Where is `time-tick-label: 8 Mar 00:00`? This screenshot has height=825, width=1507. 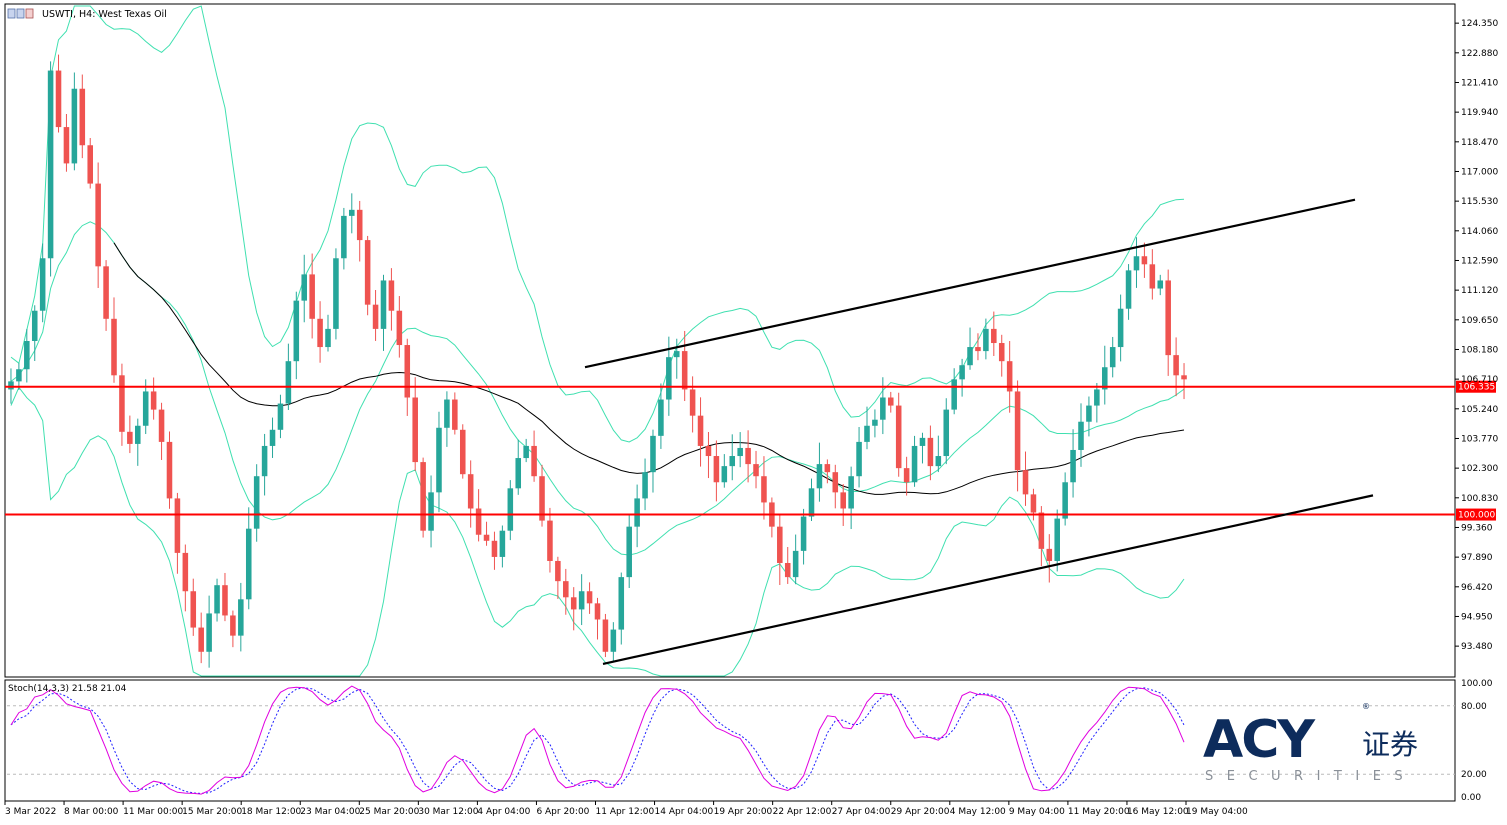 time-tick-label: 8 Mar 00:00 is located at coordinates (91, 812).